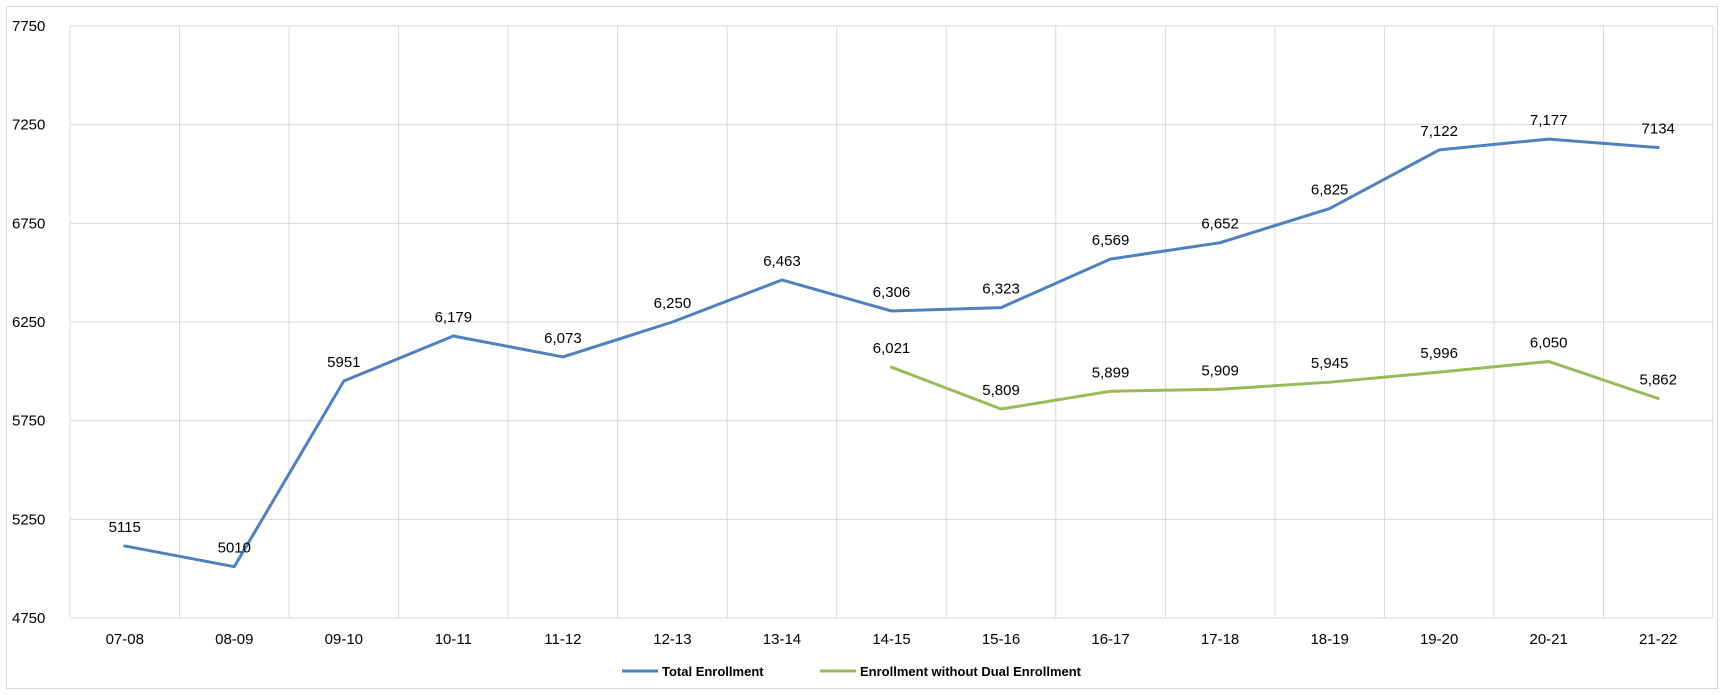  Describe the element at coordinates (563, 338) in the screenshot. I see `data-label: 6,073` at that location.